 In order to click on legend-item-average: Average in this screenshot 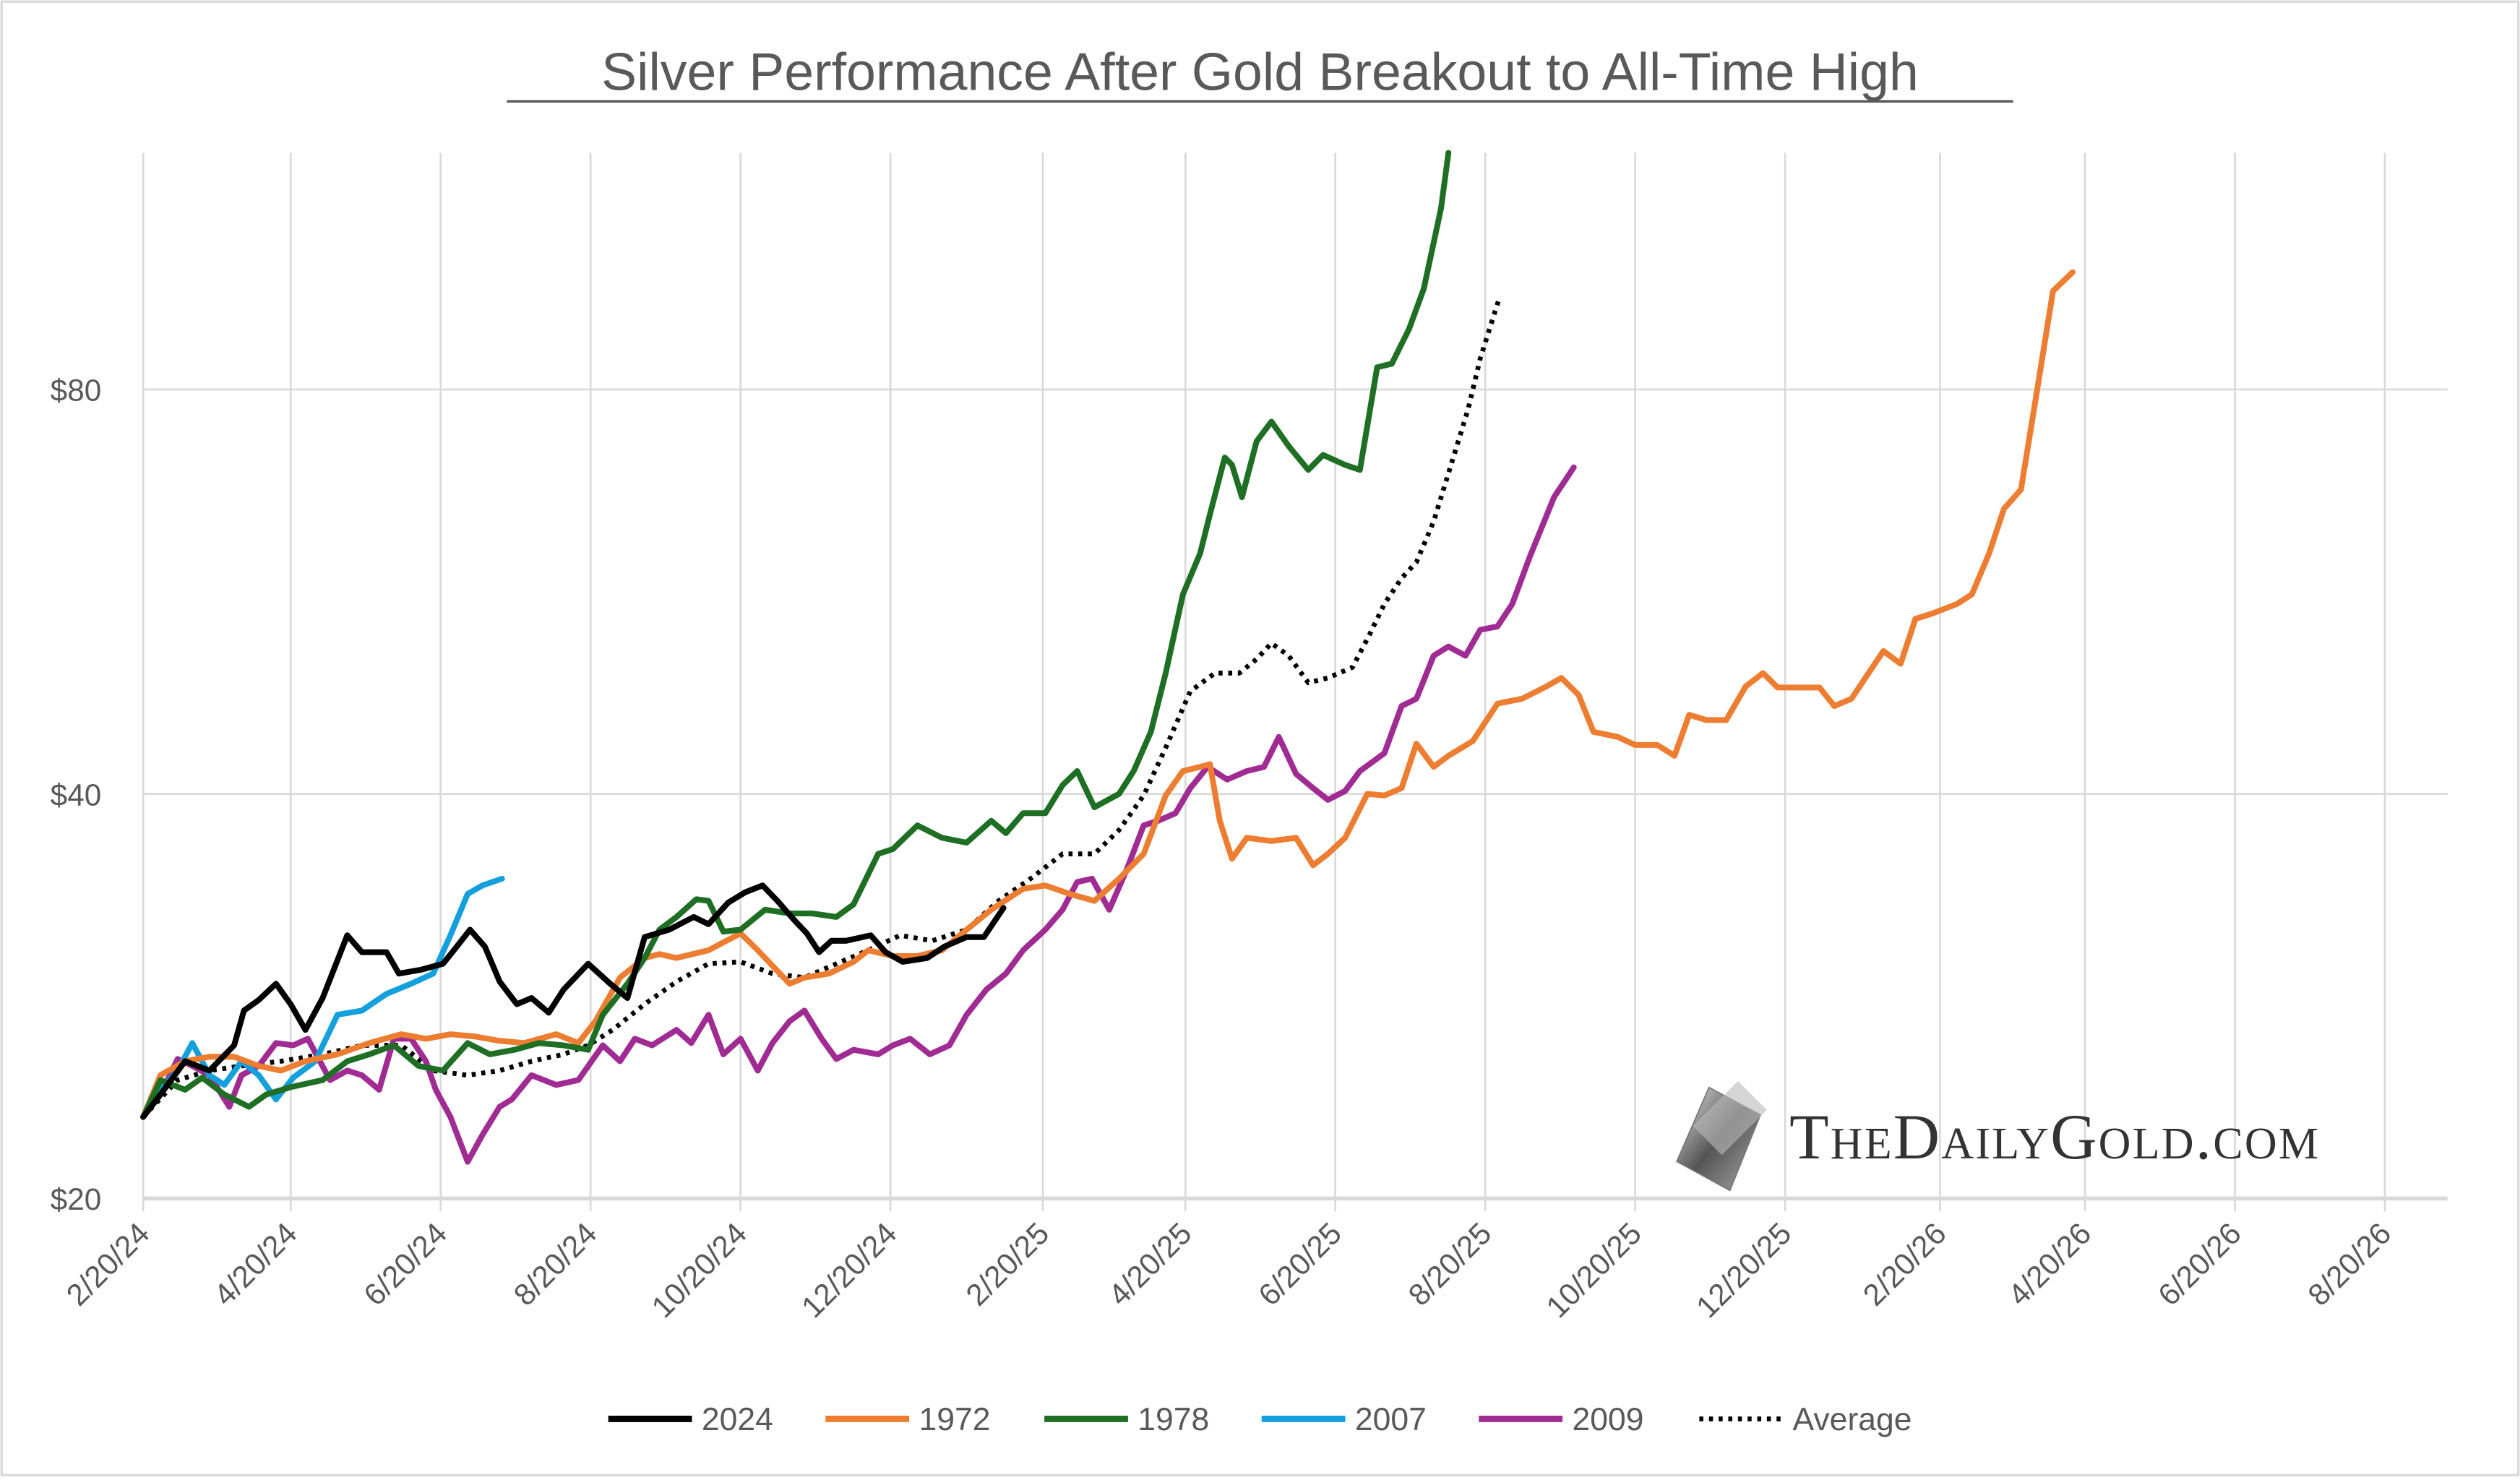, I will do `click(1805, 1419)`.